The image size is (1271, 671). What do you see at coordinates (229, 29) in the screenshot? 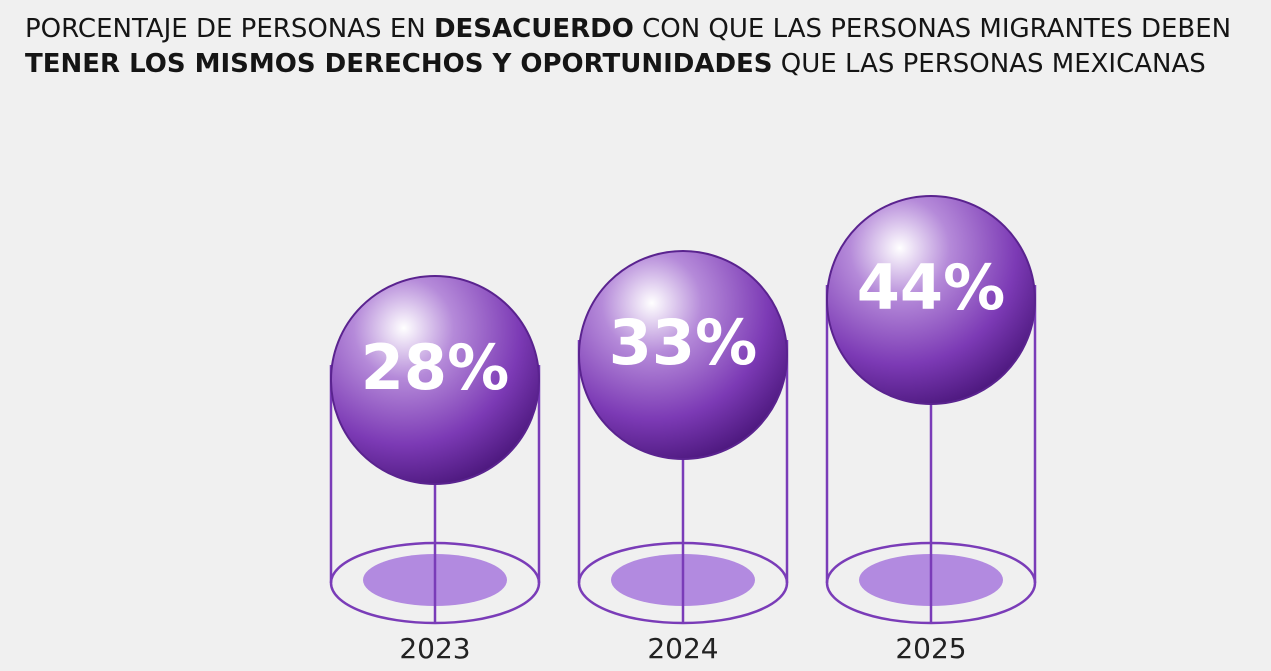
I see `title-segment: PORCENTAJE DE PERSONAS EN` at bounding box center [229, 29].